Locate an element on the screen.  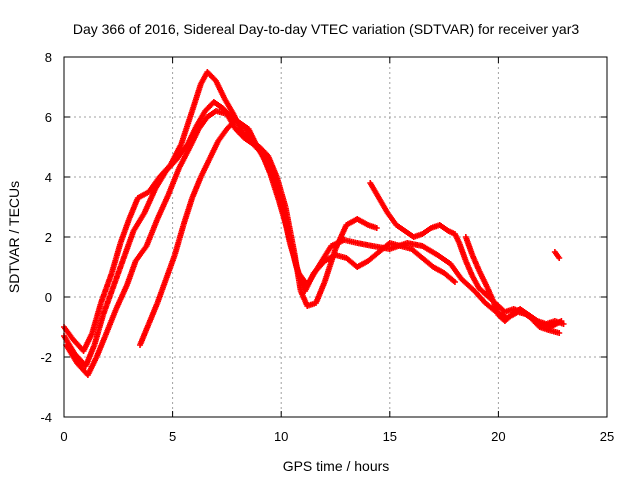
x-tick-label: 0 is located at coordinates (63, 436).